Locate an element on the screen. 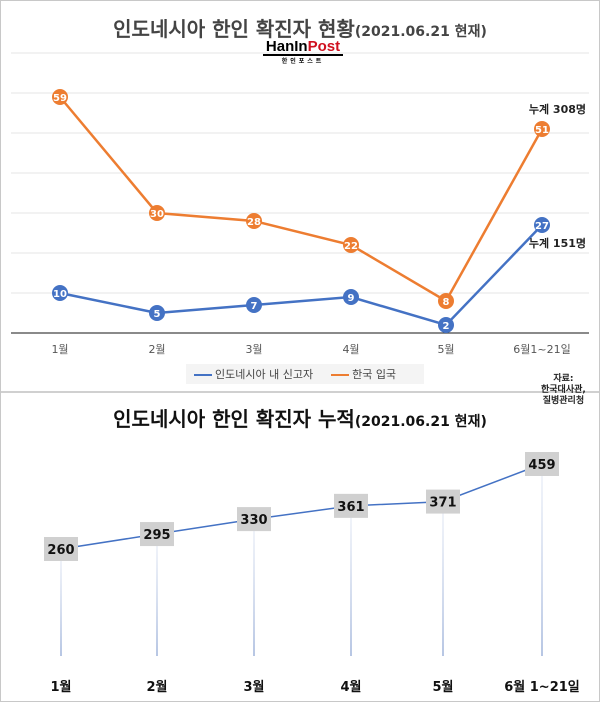 This screenshot has width=600, height=702. data-label: 59 is located at coordinates (60, 98).